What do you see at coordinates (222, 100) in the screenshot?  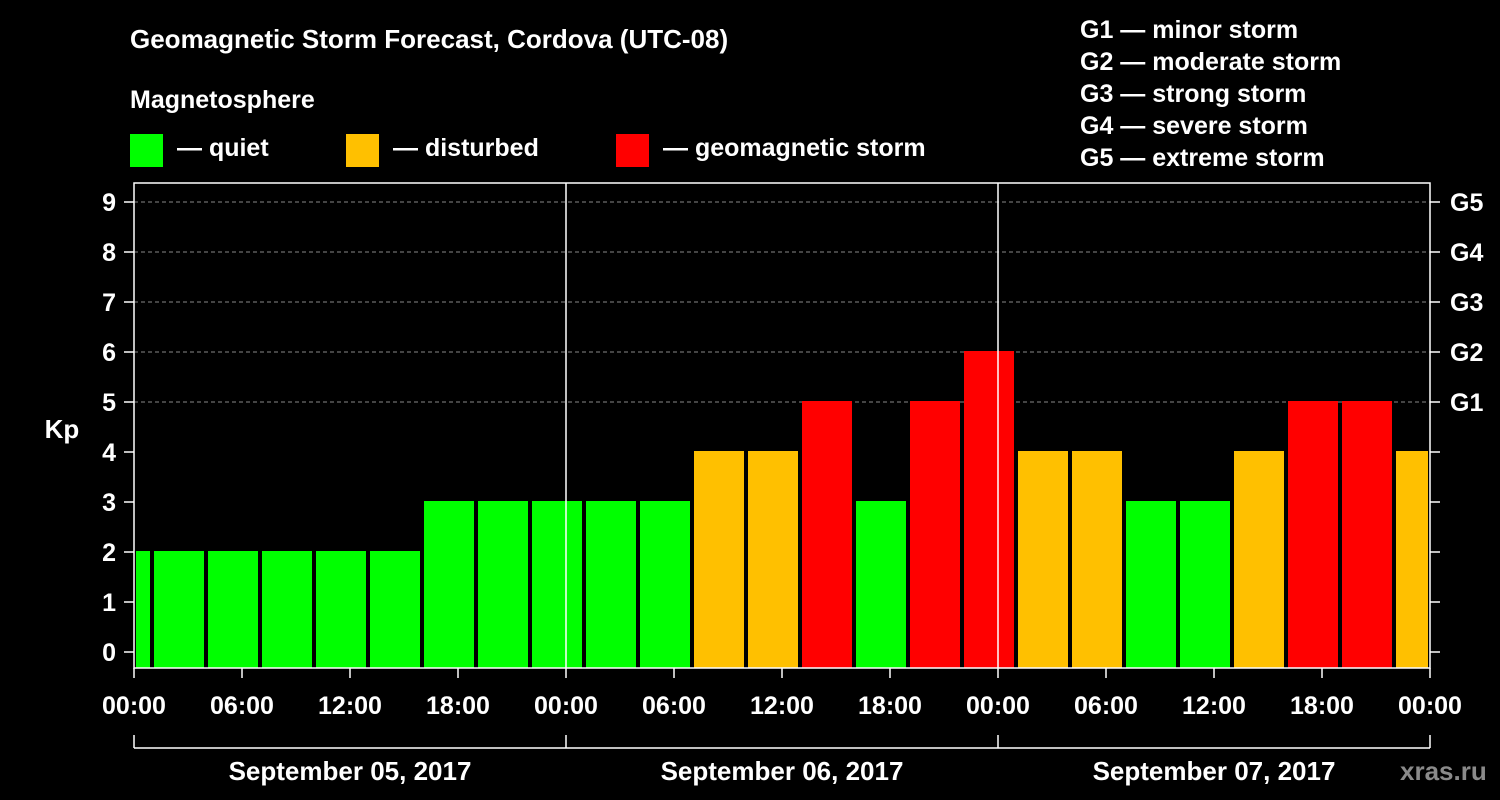 I see `legend-heading: Magnetosphere` at bounding box center [222, 100].